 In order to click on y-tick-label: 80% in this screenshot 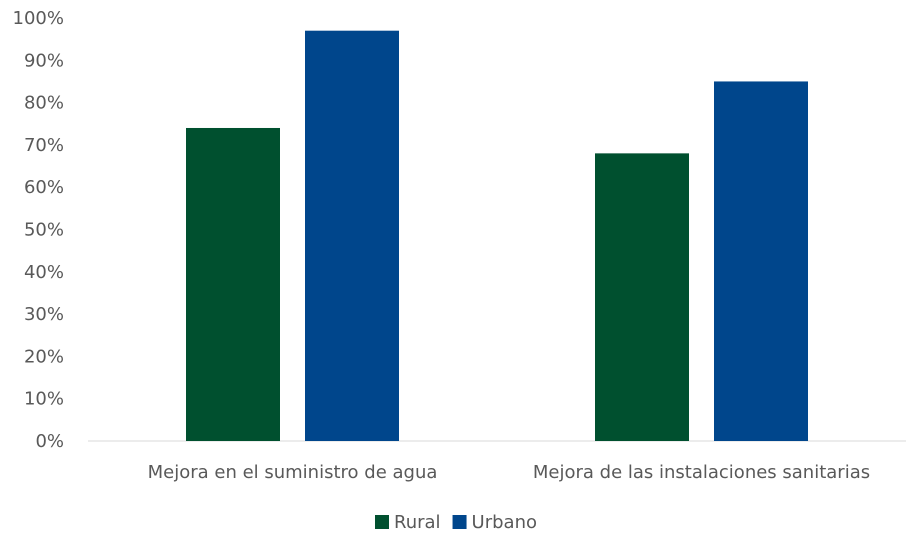, I will do `click(44, 103)`.